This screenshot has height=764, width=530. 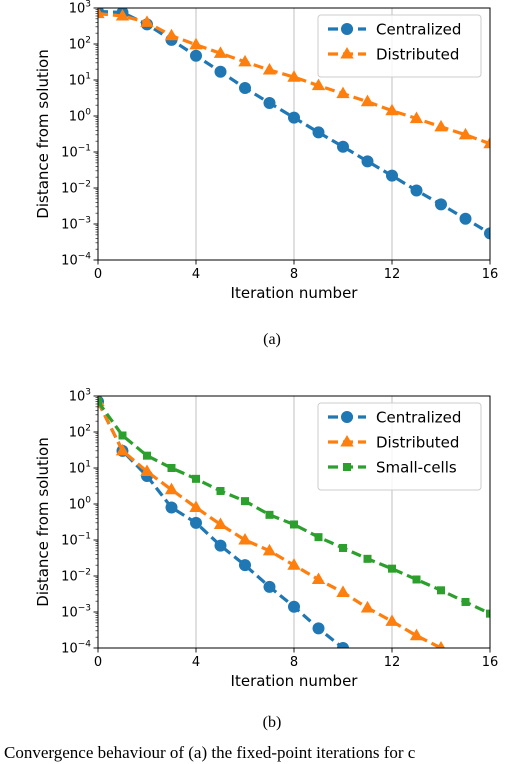 What do you see at coordinates (418, 418) in the screenshot?
I see `legend-label: Centralized` at bounding box center [418, 418].